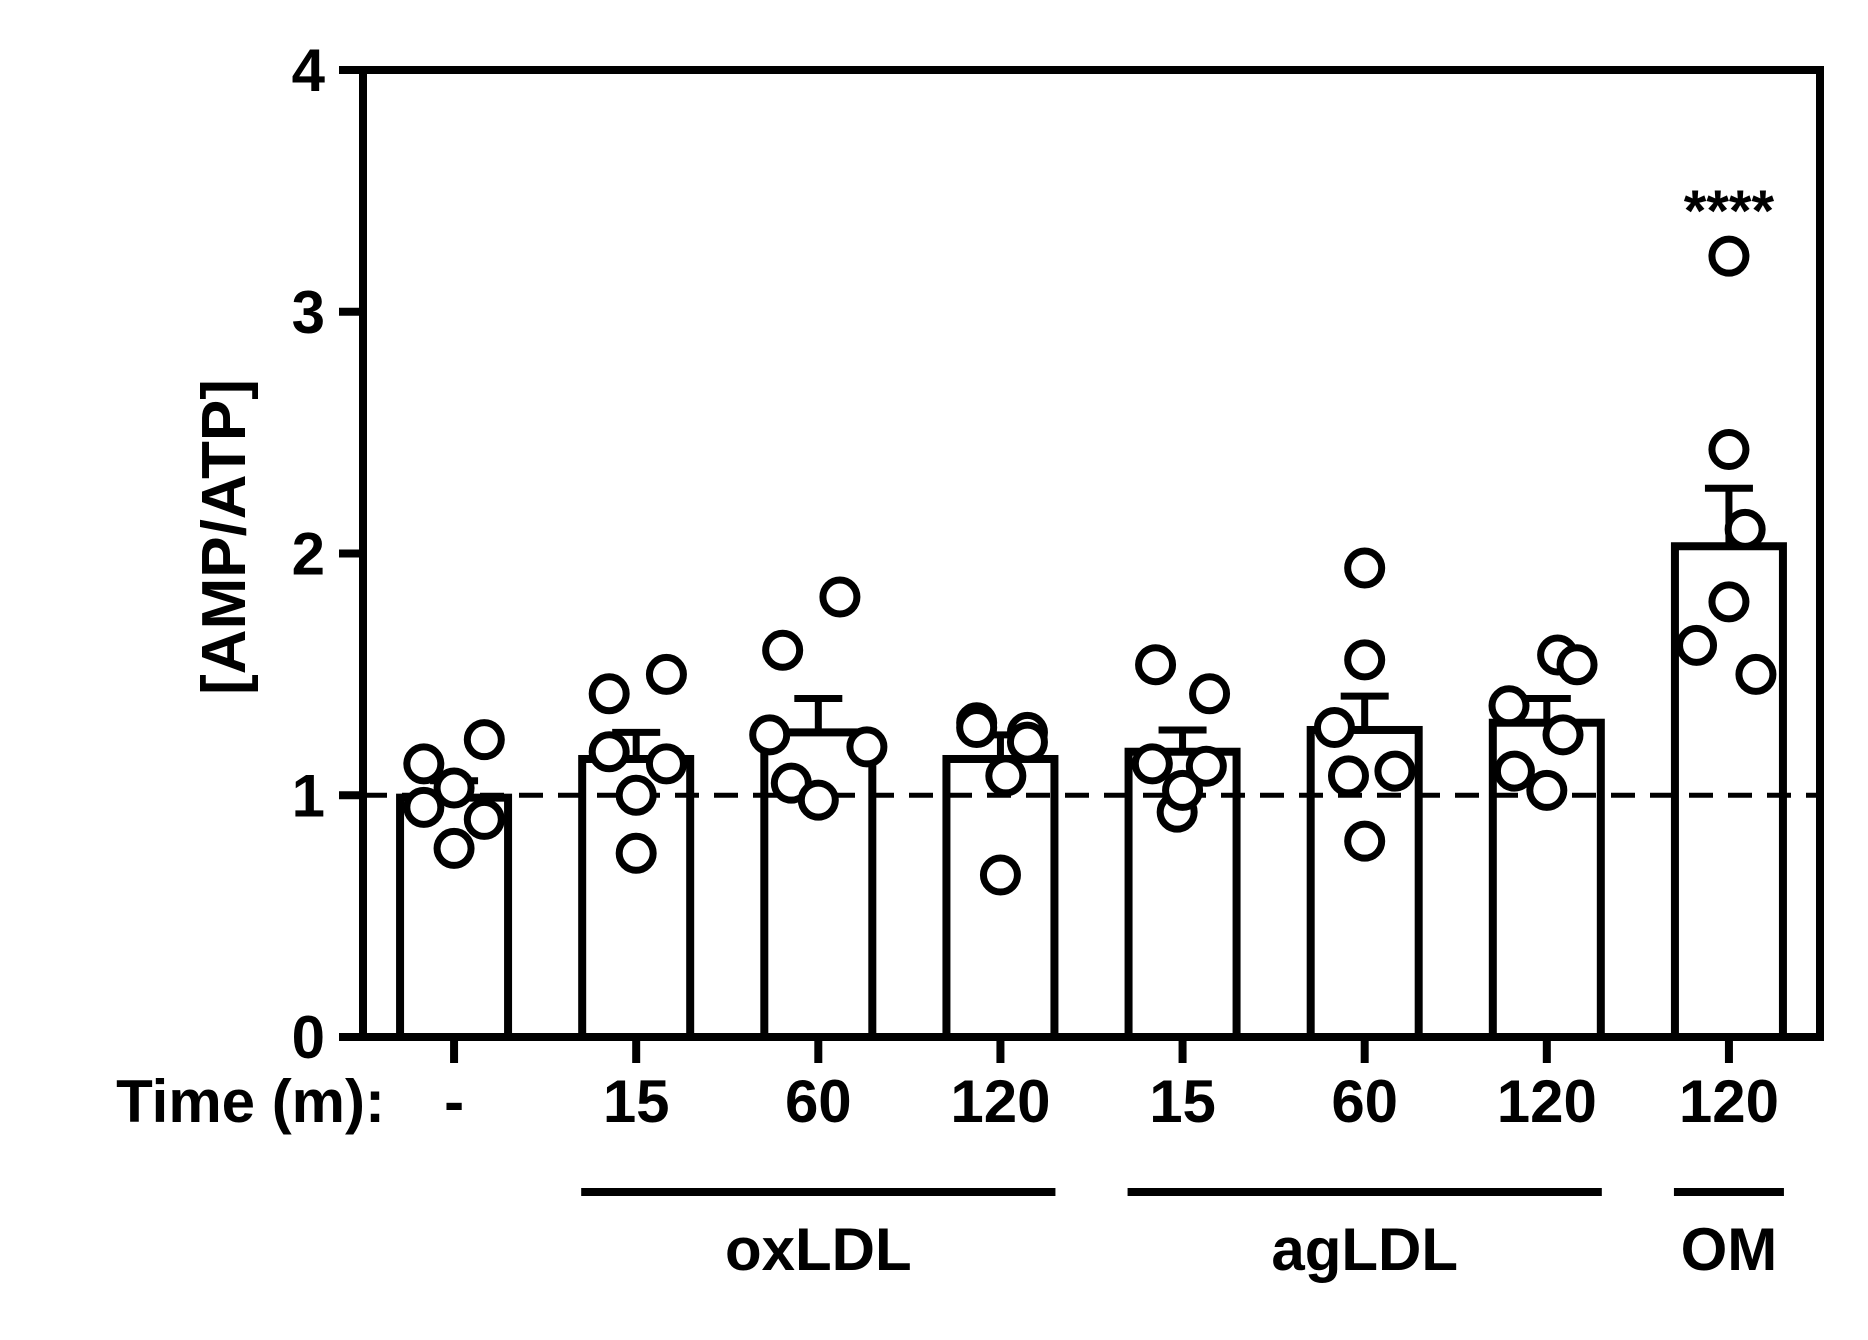 The height and width of the screenshot is (1340, 1868). Describe the element at coordinates (308, 1037) in the screenshot. I see `y-tick-label: 0` at that location.